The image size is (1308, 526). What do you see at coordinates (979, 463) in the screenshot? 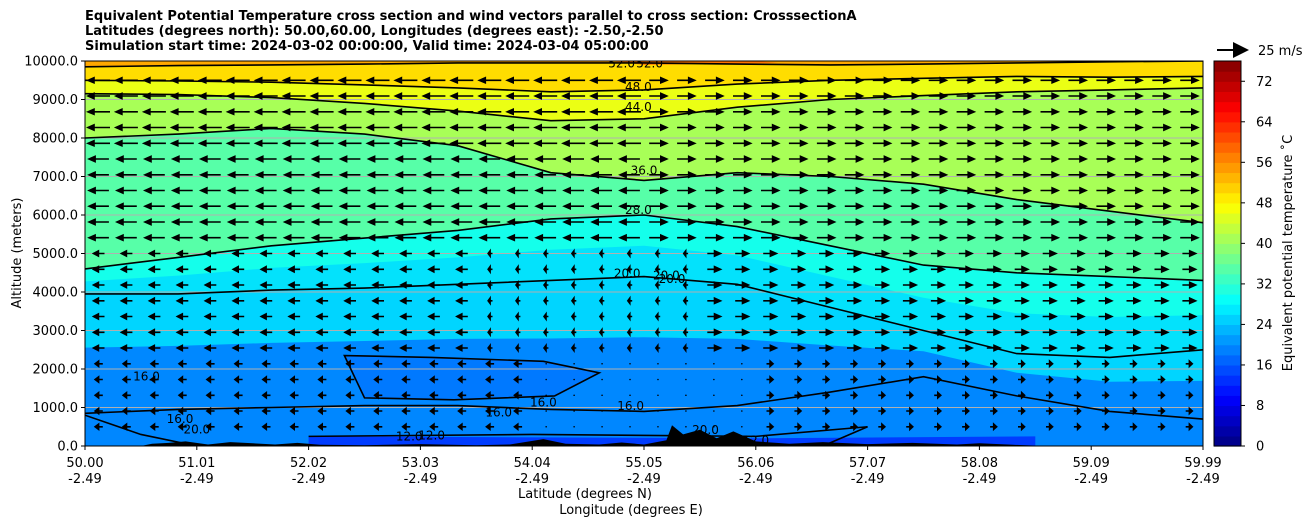
I see `x-tick-label-lat: 58.08` at bounding box center [979, 463].